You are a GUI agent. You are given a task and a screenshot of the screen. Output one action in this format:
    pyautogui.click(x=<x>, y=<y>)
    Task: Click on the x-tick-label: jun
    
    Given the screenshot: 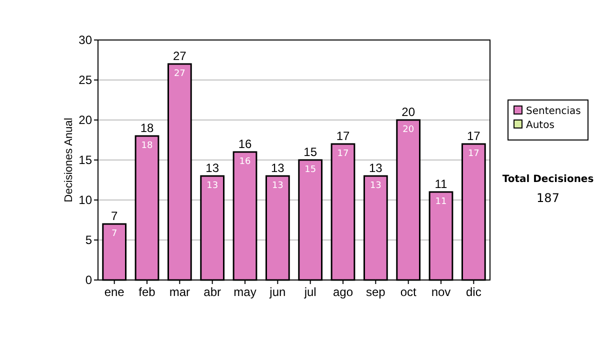 What is the action you would take?
    pyautogui.click(x=277, y=292)
    